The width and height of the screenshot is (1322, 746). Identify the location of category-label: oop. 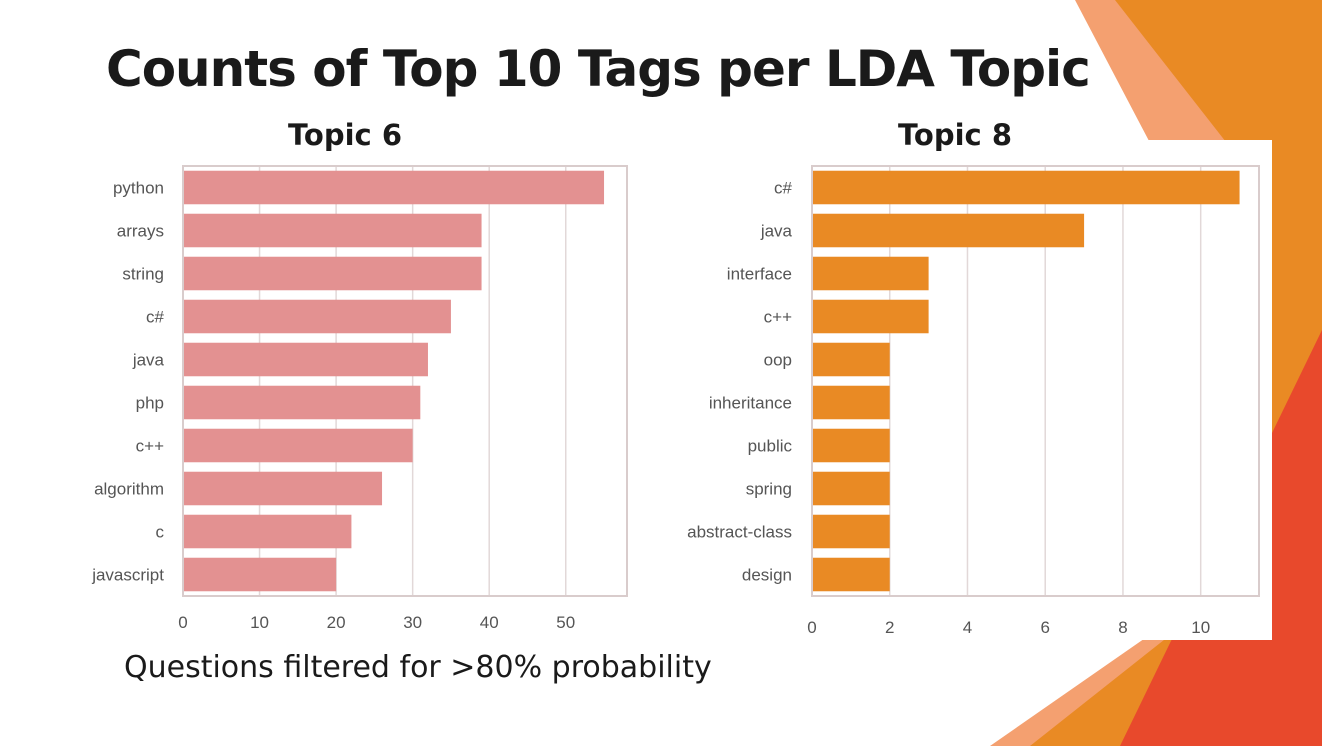
(778, 360).